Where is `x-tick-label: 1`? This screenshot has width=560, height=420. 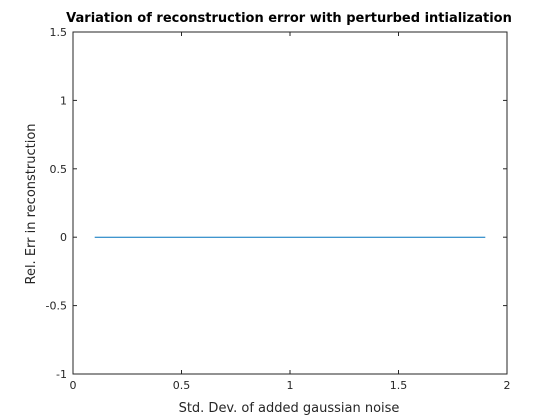
x-tick-label: 1 is located at coordinates (290, 385).